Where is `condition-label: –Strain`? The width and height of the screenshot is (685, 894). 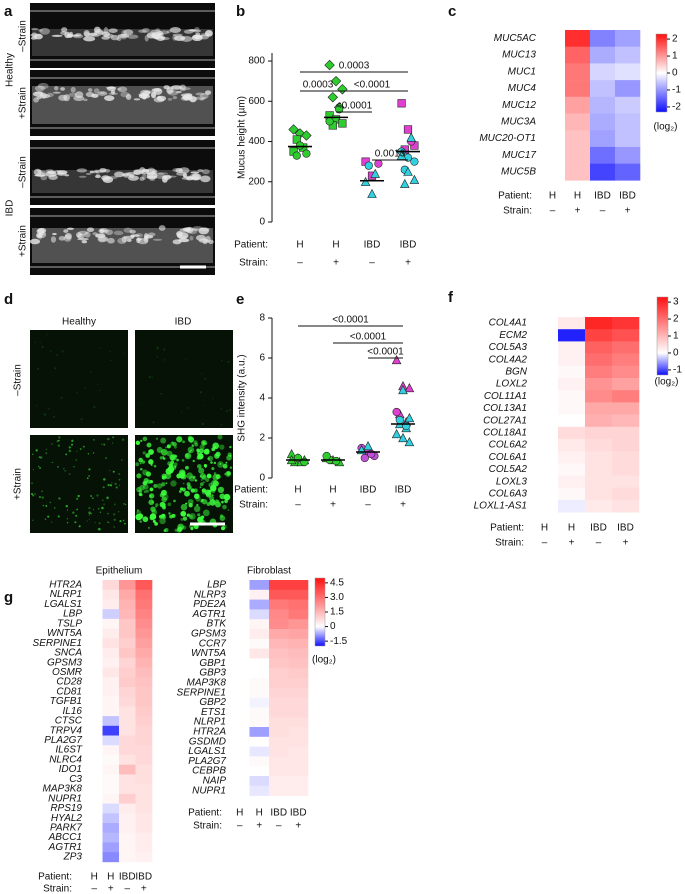 condition-label: –Strain is located at coordinates (23, 172).